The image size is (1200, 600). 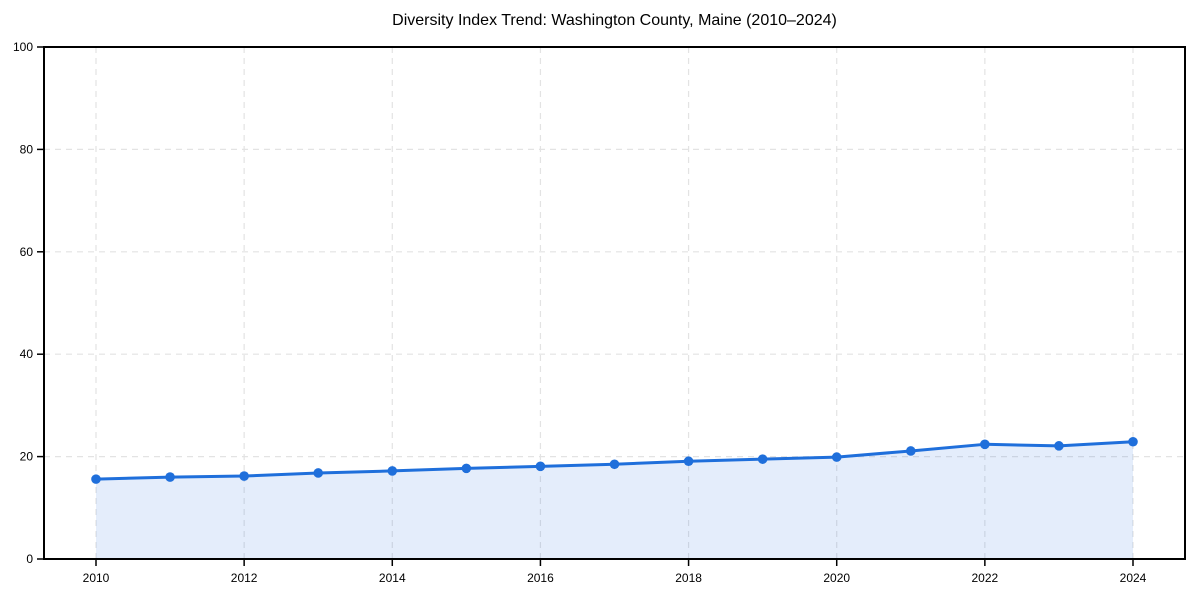 What do you see at coordinates (27, 149) in the screenshot?
I see `y-tick-label: 80` at bounding box center [27, 149].